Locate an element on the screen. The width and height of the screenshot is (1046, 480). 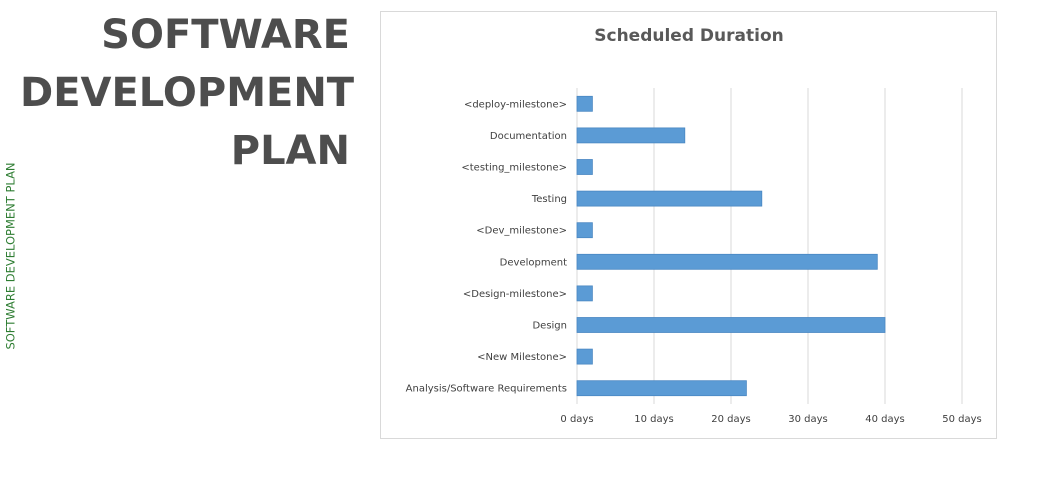
side-vertical-label-text: SOFTWARE DEVELOPMENT PLAN is located at coordinates (11, 256).